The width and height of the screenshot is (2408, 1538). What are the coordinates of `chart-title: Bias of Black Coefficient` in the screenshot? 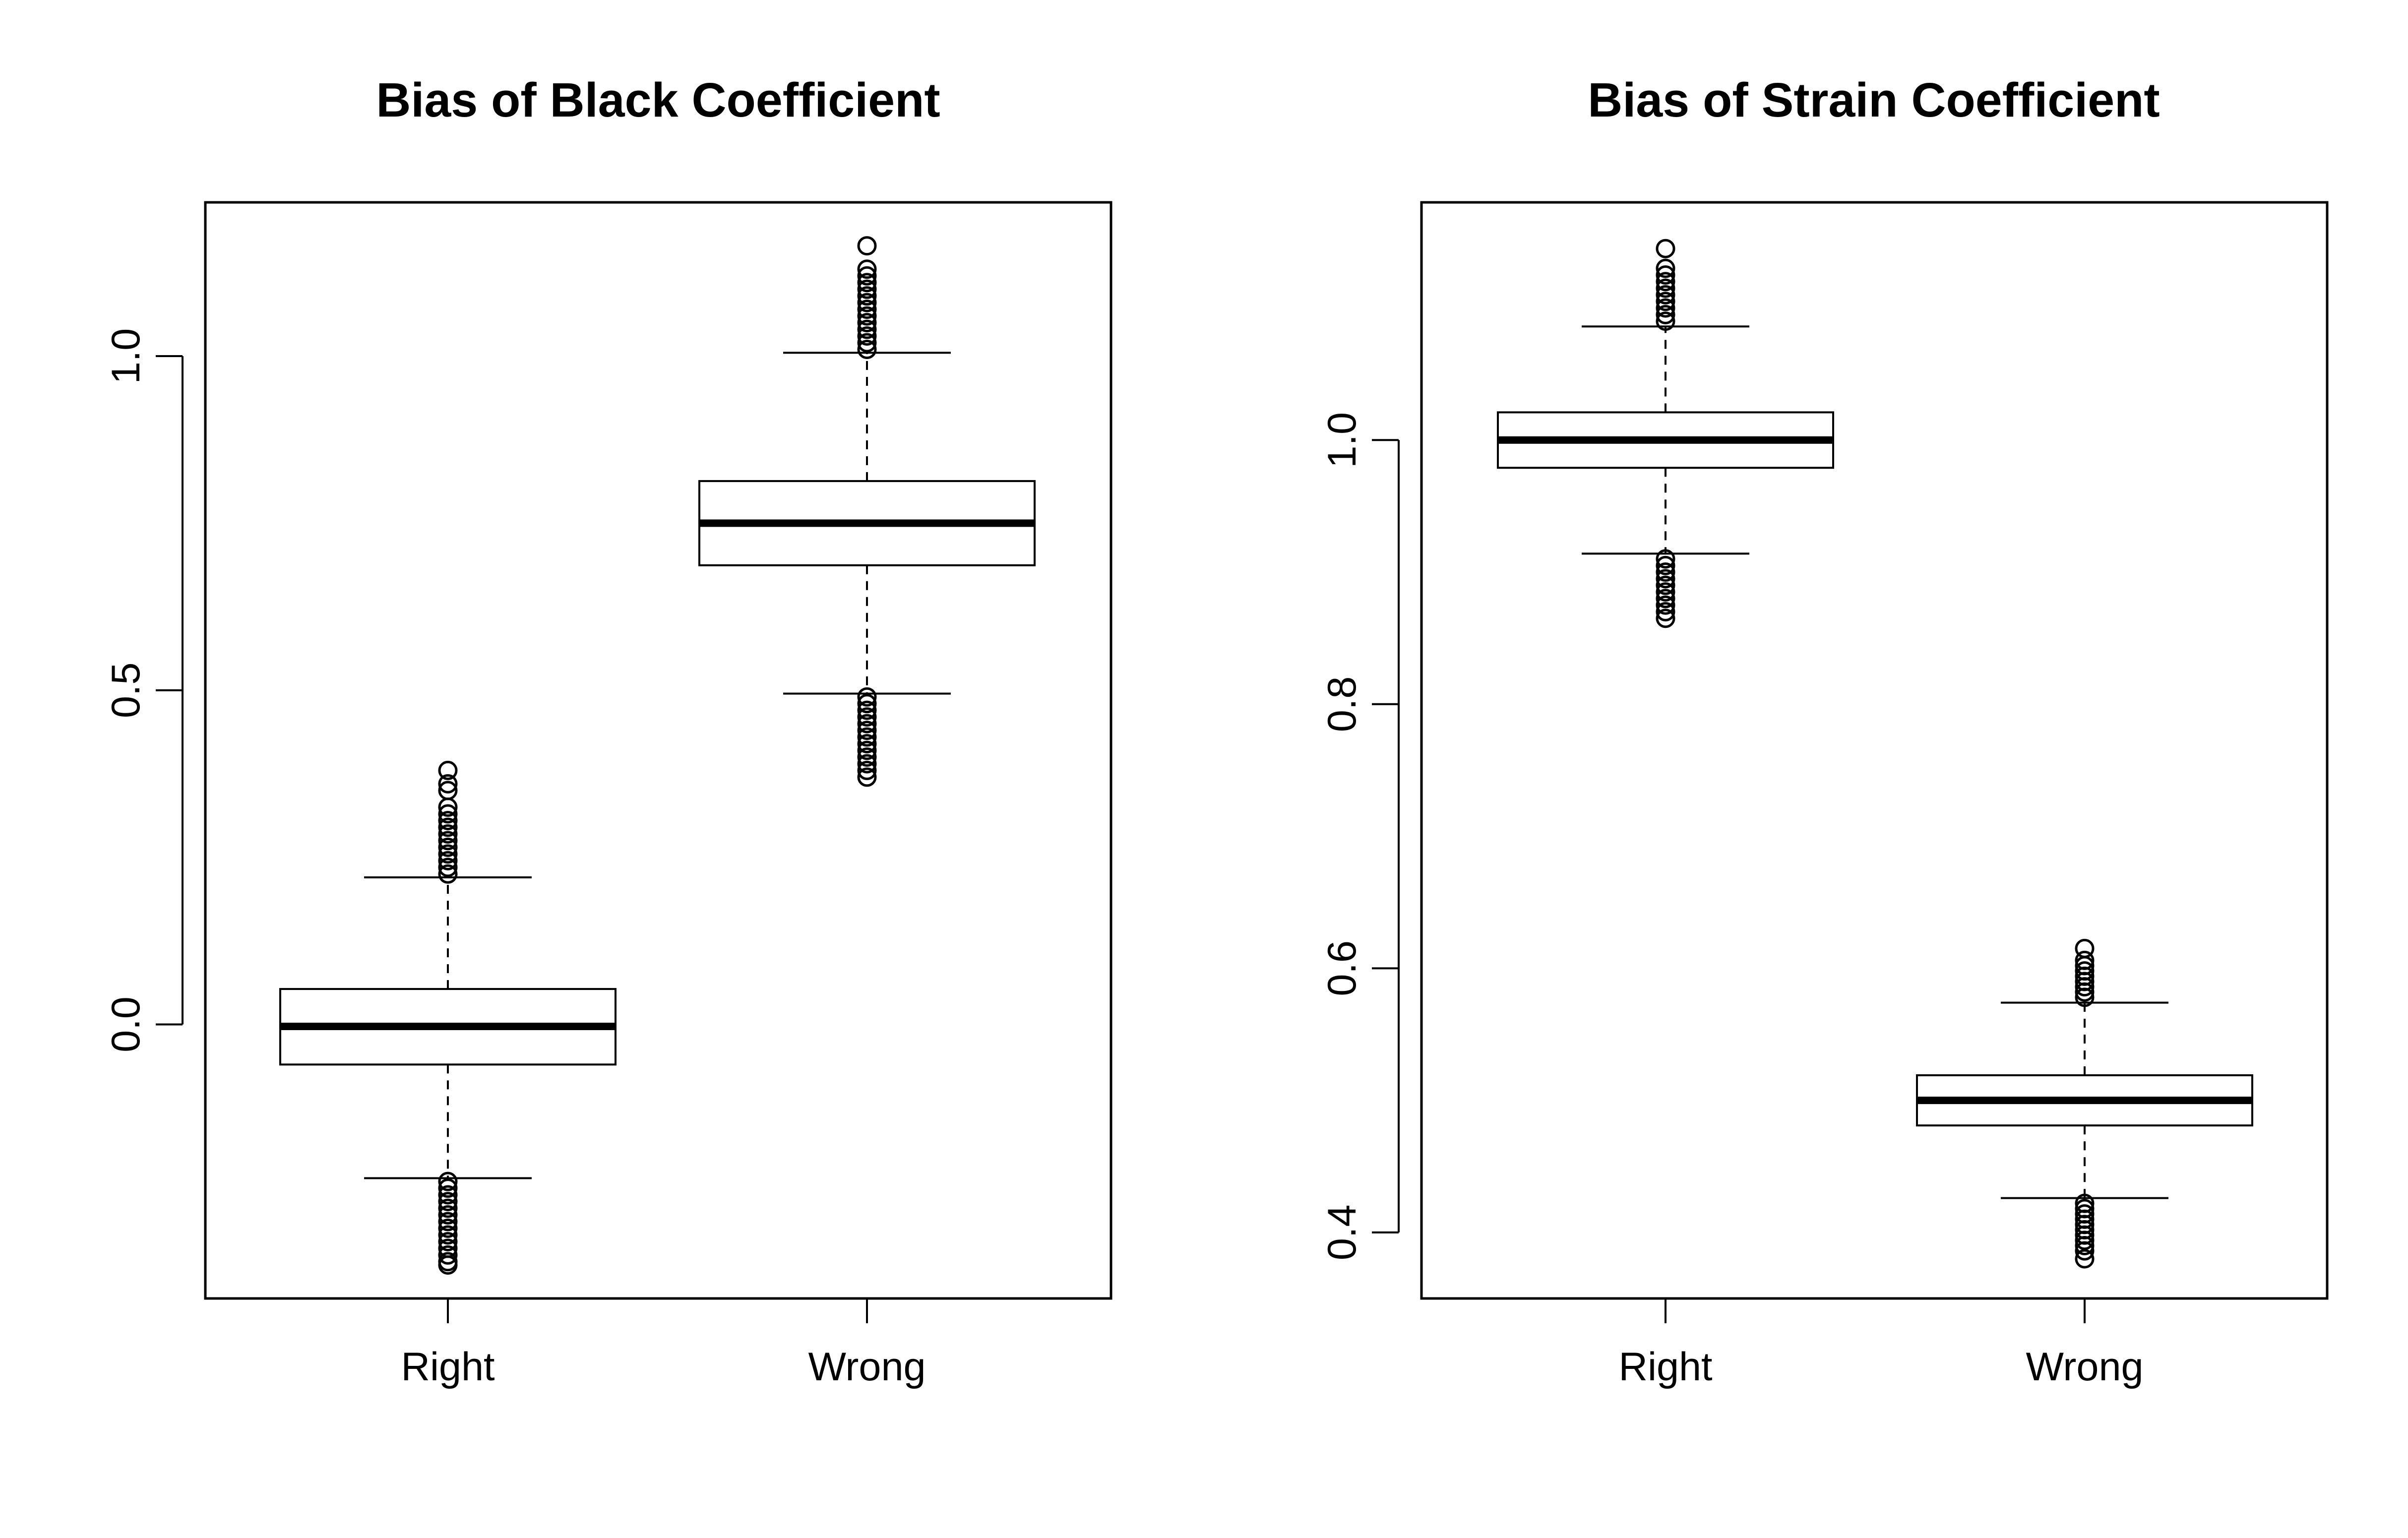 It's located at (658, 100).